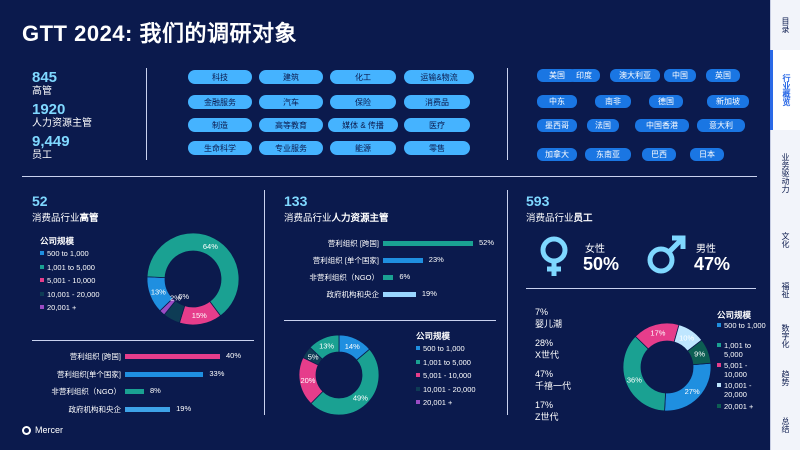 The image size is (800, 450). What do you see at coordinates (44, 84) in the screenshot?
I see `stat-executives: 845 高管` at bounding box center [44, 84].